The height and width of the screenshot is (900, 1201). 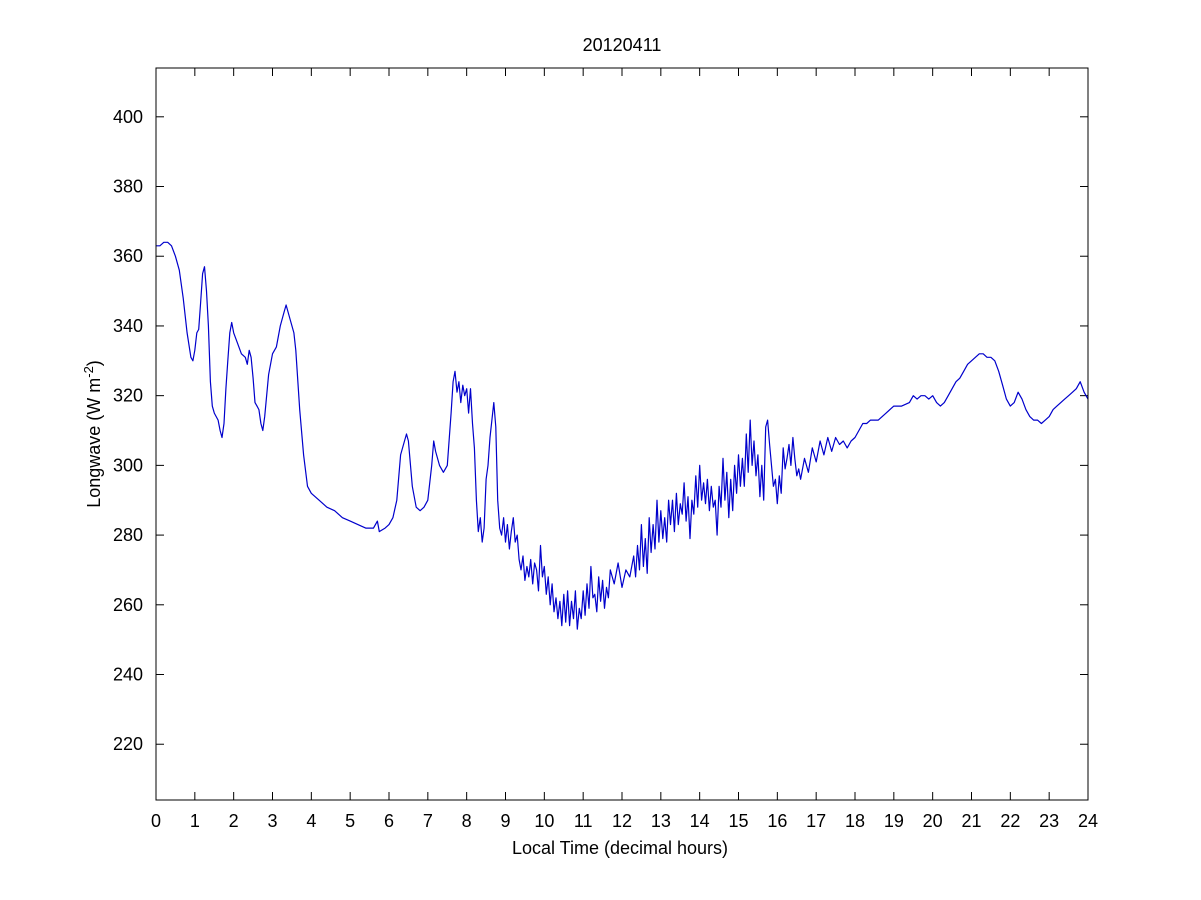 I want to click on x-tick-label: 8, so click(x=467, y=821).